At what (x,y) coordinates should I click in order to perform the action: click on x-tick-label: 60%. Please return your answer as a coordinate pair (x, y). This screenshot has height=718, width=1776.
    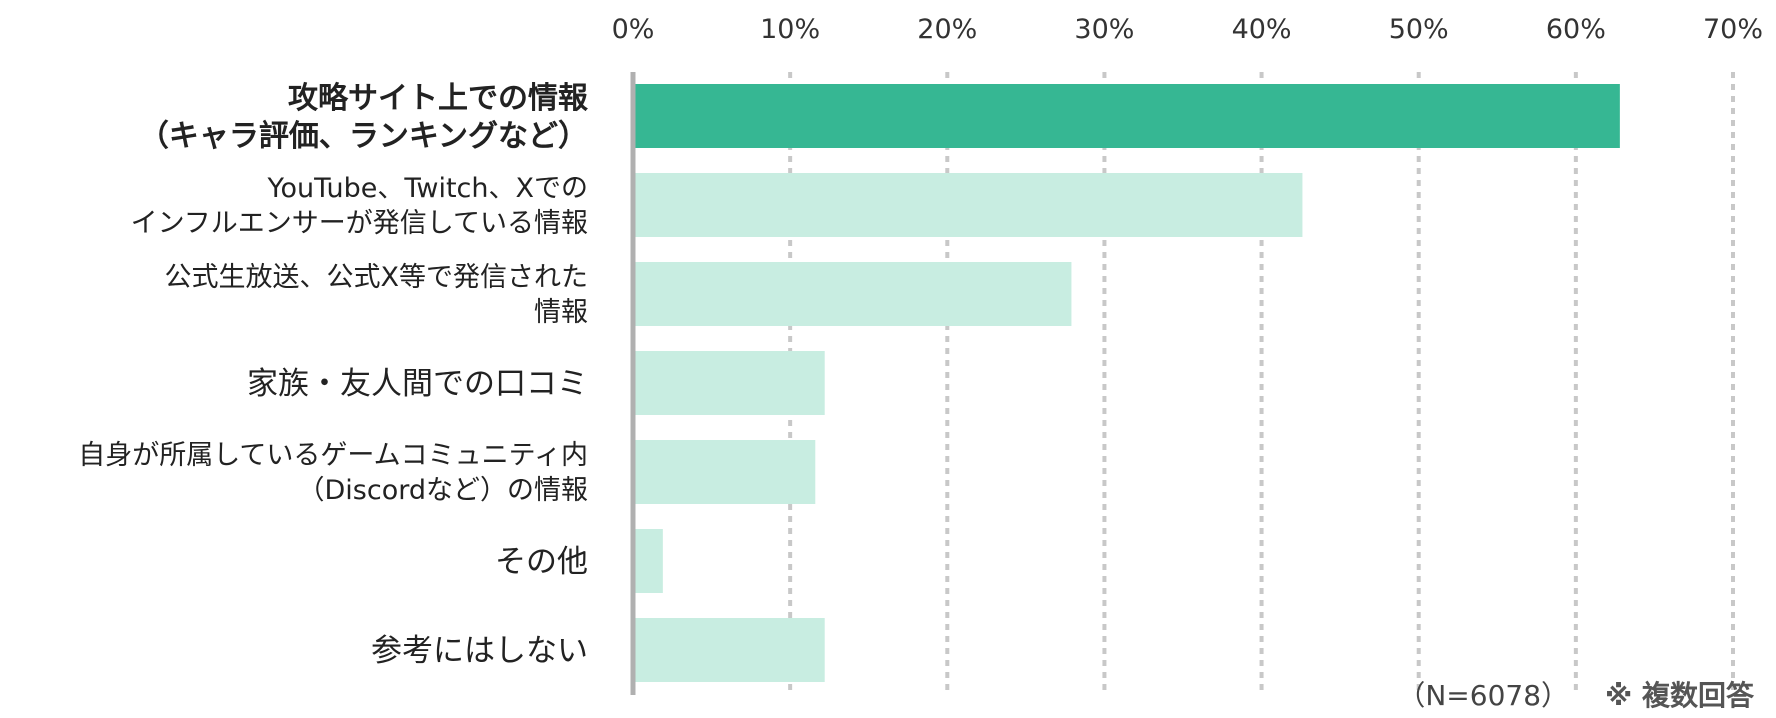
    Looking at the image, I should click on (1576, 29).